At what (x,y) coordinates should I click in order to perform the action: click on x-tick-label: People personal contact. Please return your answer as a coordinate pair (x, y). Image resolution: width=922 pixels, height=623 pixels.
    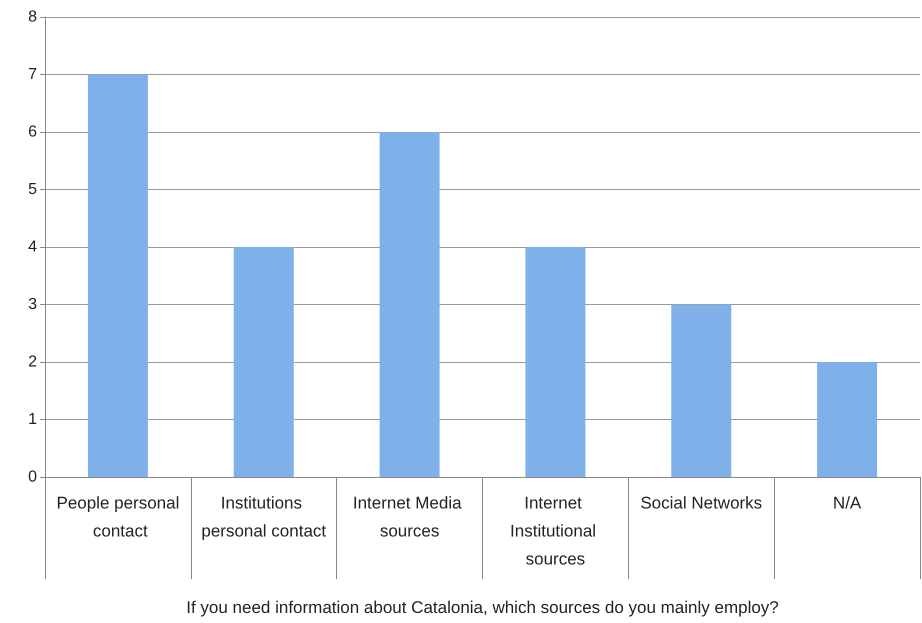
    Looking at the image, I should click on (118, 517).